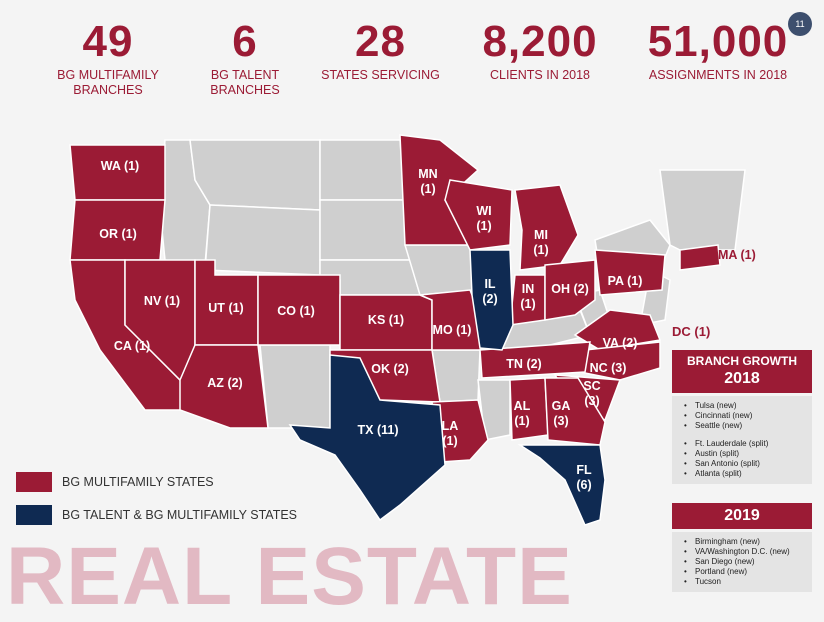  Describe the element at coordinates (255, 175) in the screenshot. I see `state-mt` at that location.